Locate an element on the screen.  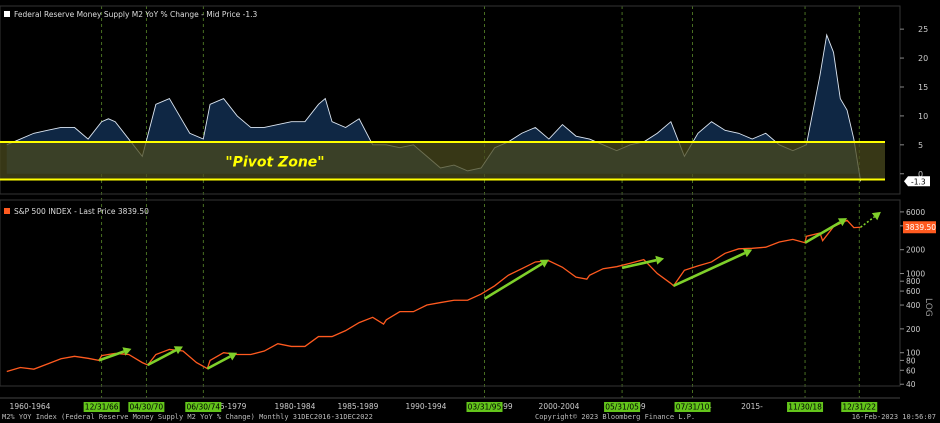
pivot-date-tag-label: 04/30/70 is located at coordinates (147, 407).